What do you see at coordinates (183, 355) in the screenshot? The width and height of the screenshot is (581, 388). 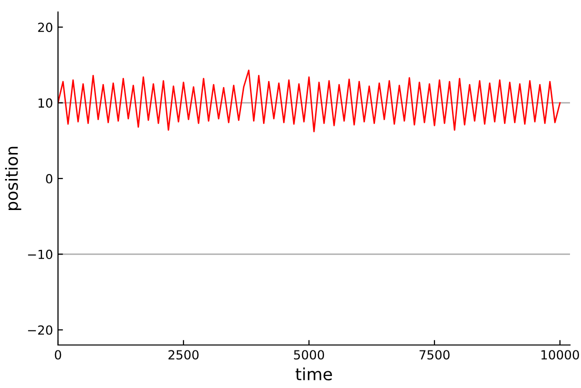 I see `x-tick-label: 2500` at bounding box center [183, 355].